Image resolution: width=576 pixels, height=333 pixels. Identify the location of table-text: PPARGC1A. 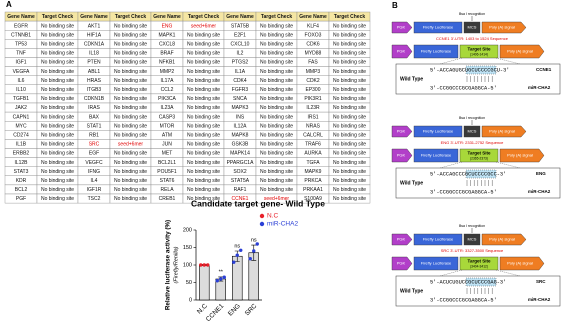
(241, 163).